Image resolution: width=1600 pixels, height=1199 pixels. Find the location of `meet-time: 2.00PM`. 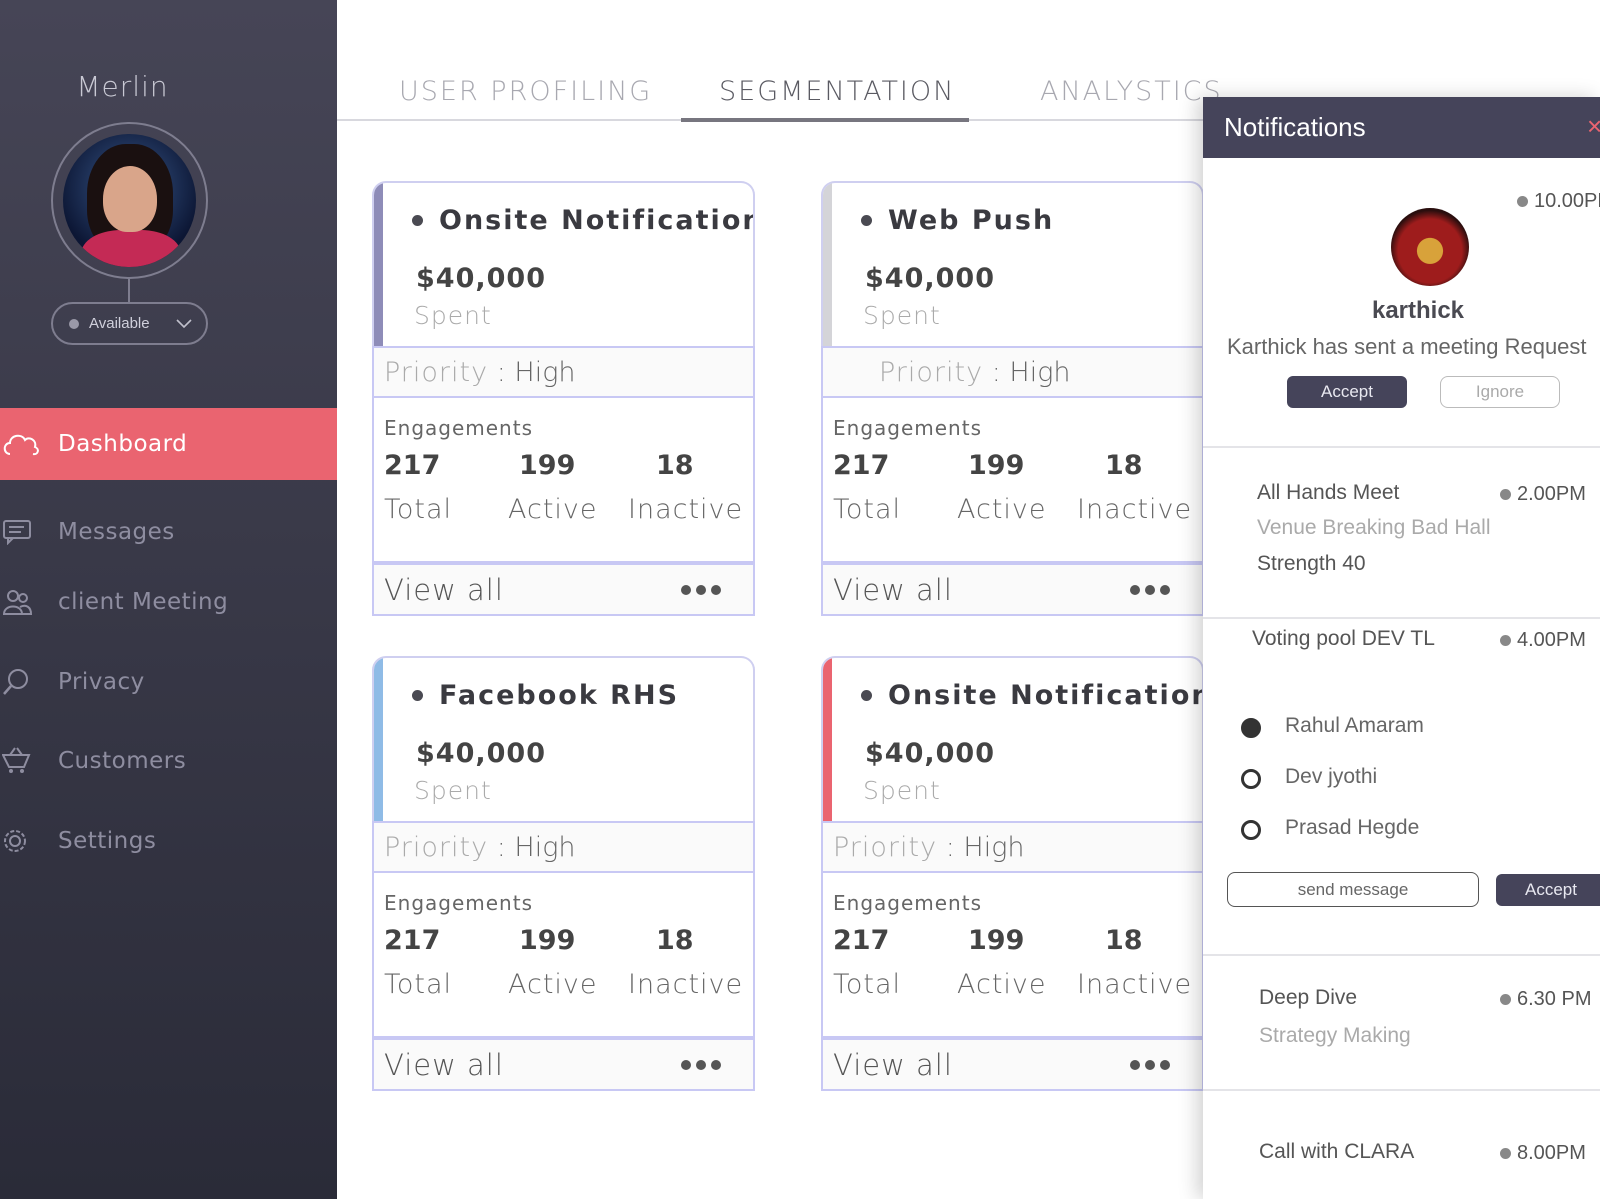

meet-time: 2.00PM is located at coordinates (1543, 494).